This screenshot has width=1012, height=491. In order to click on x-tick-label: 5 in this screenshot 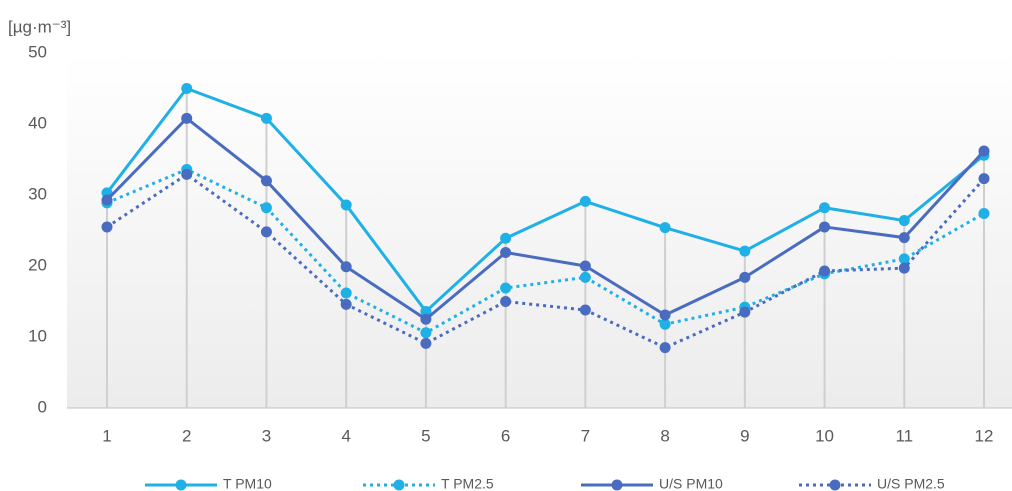, I will do `click(425, 435)`.